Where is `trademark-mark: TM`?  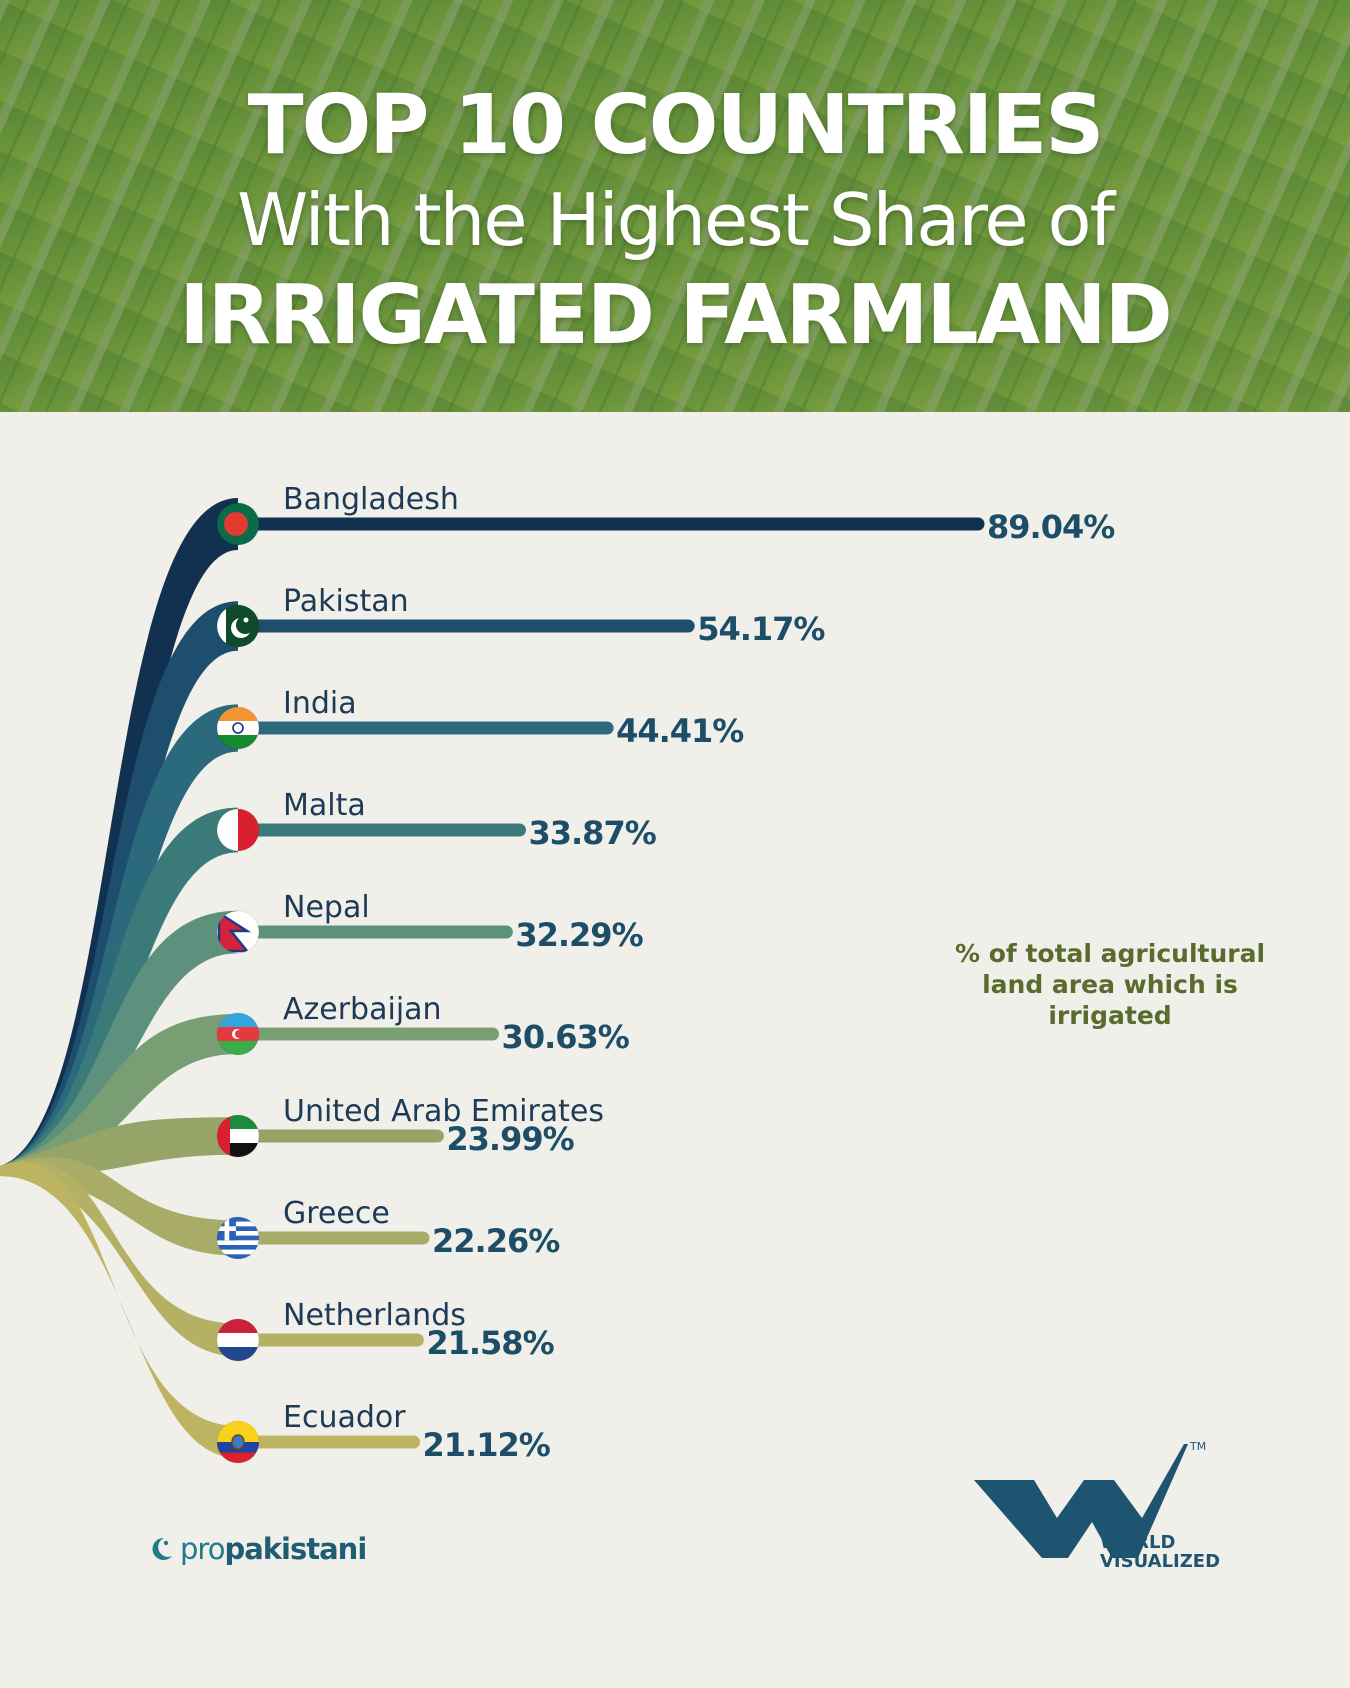
trademark-mark: TM is located at coordinates (1198, 1446).